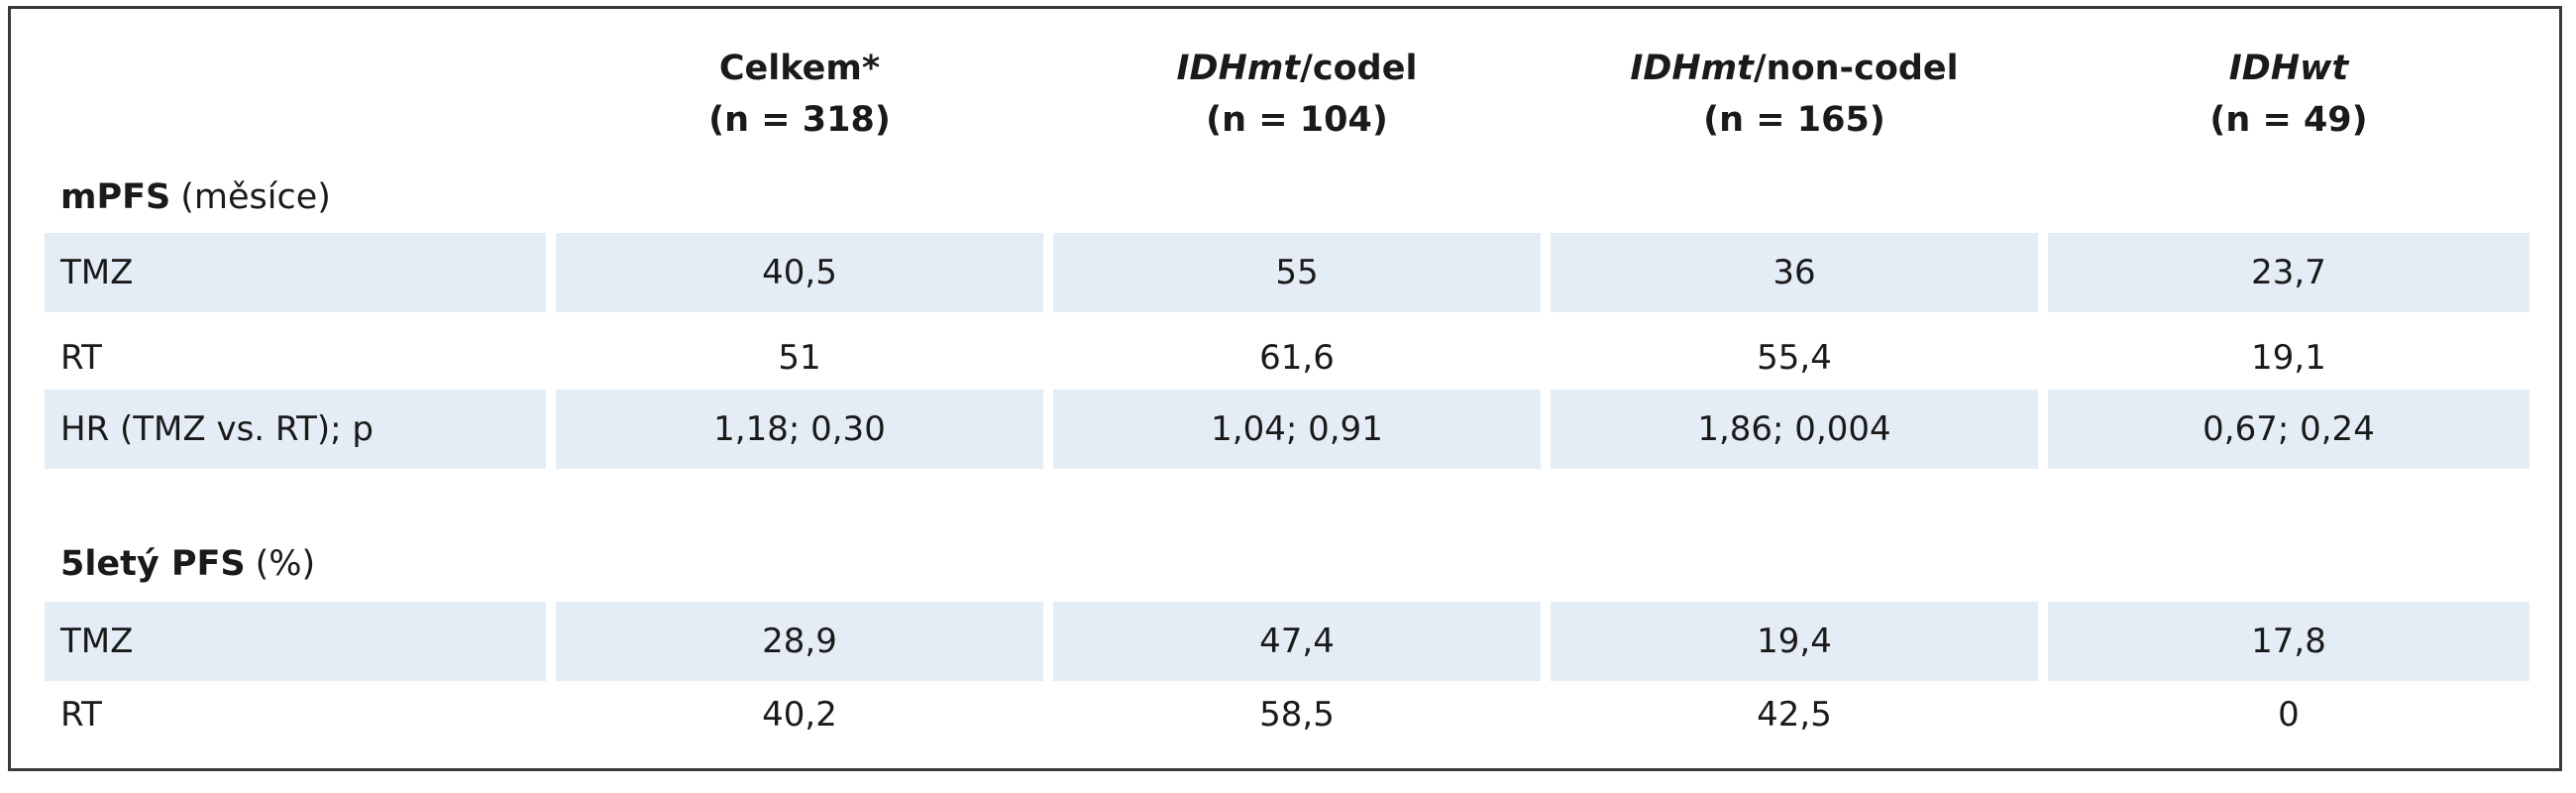 Image resolution: width=2576 pixels, height=793 pixels. What do you see at coordinates (1297, 120) in the screenshot?
I see `column-header-n: (n = 104)` at bounding box center [1297, 120].